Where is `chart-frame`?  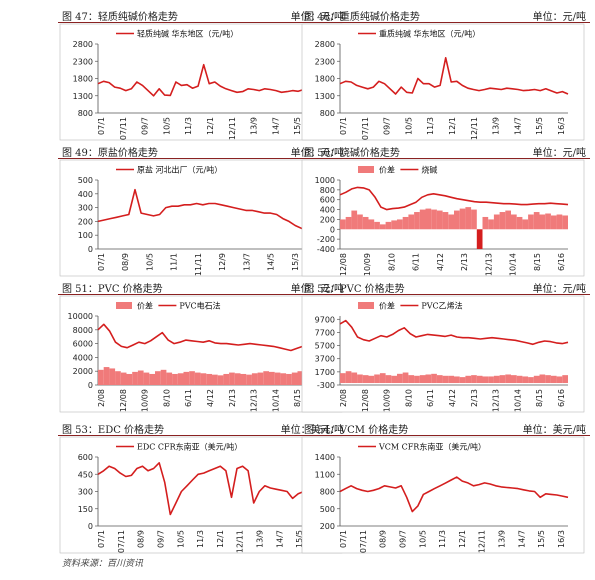
chart-frame is located at coordinates (201, 354).